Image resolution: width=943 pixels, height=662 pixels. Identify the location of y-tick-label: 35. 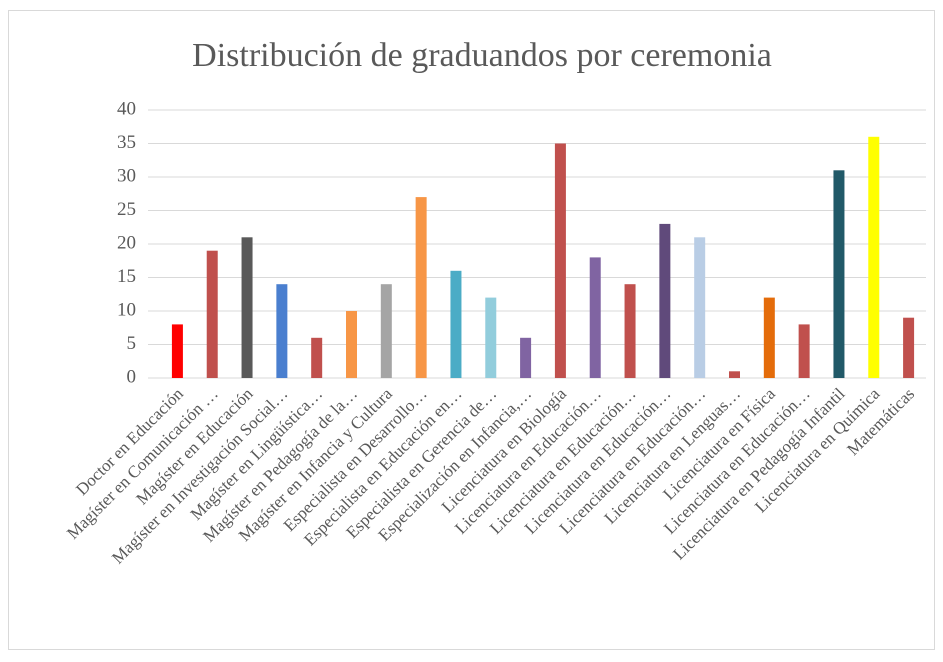
(126, 142).